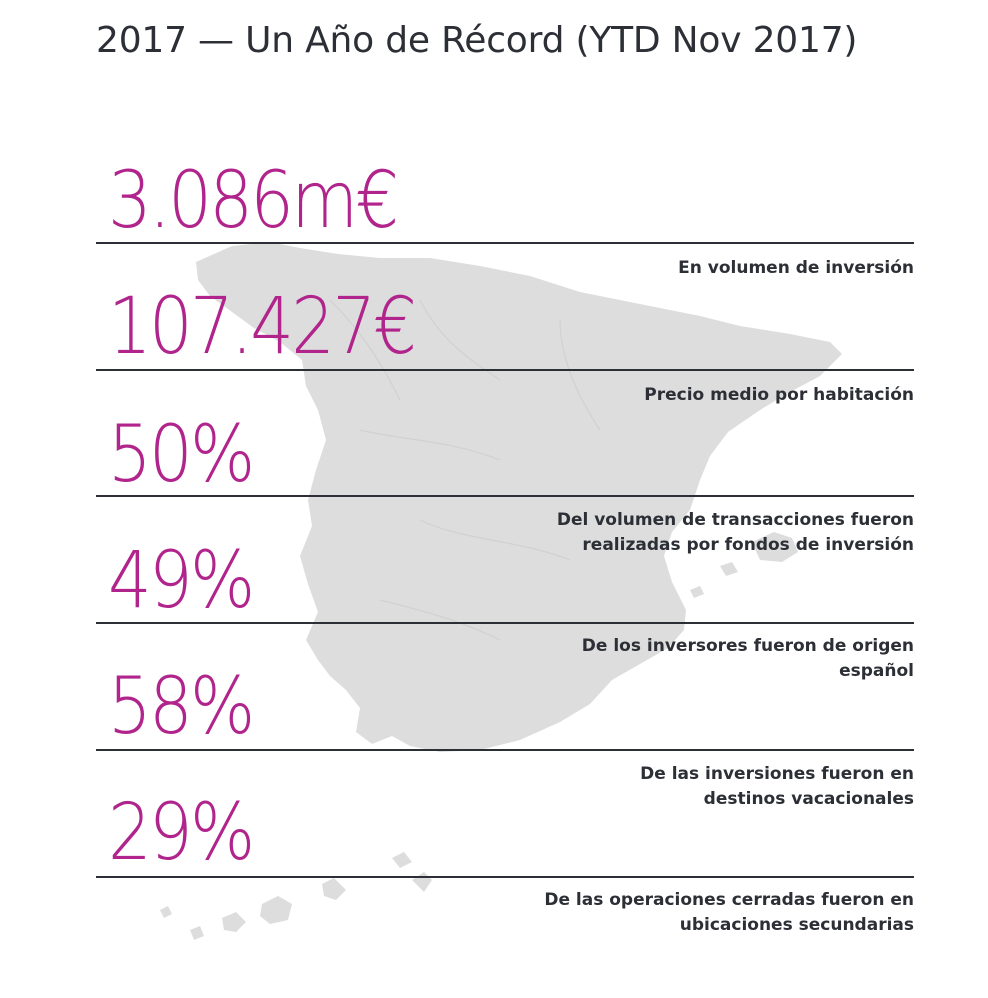 The width and height of the screenshot is (988, 998). Describe the element at coordinates (747, 646) in the screenshot. I see `stat-description-line: De los inversores fueron de origen` at that location.